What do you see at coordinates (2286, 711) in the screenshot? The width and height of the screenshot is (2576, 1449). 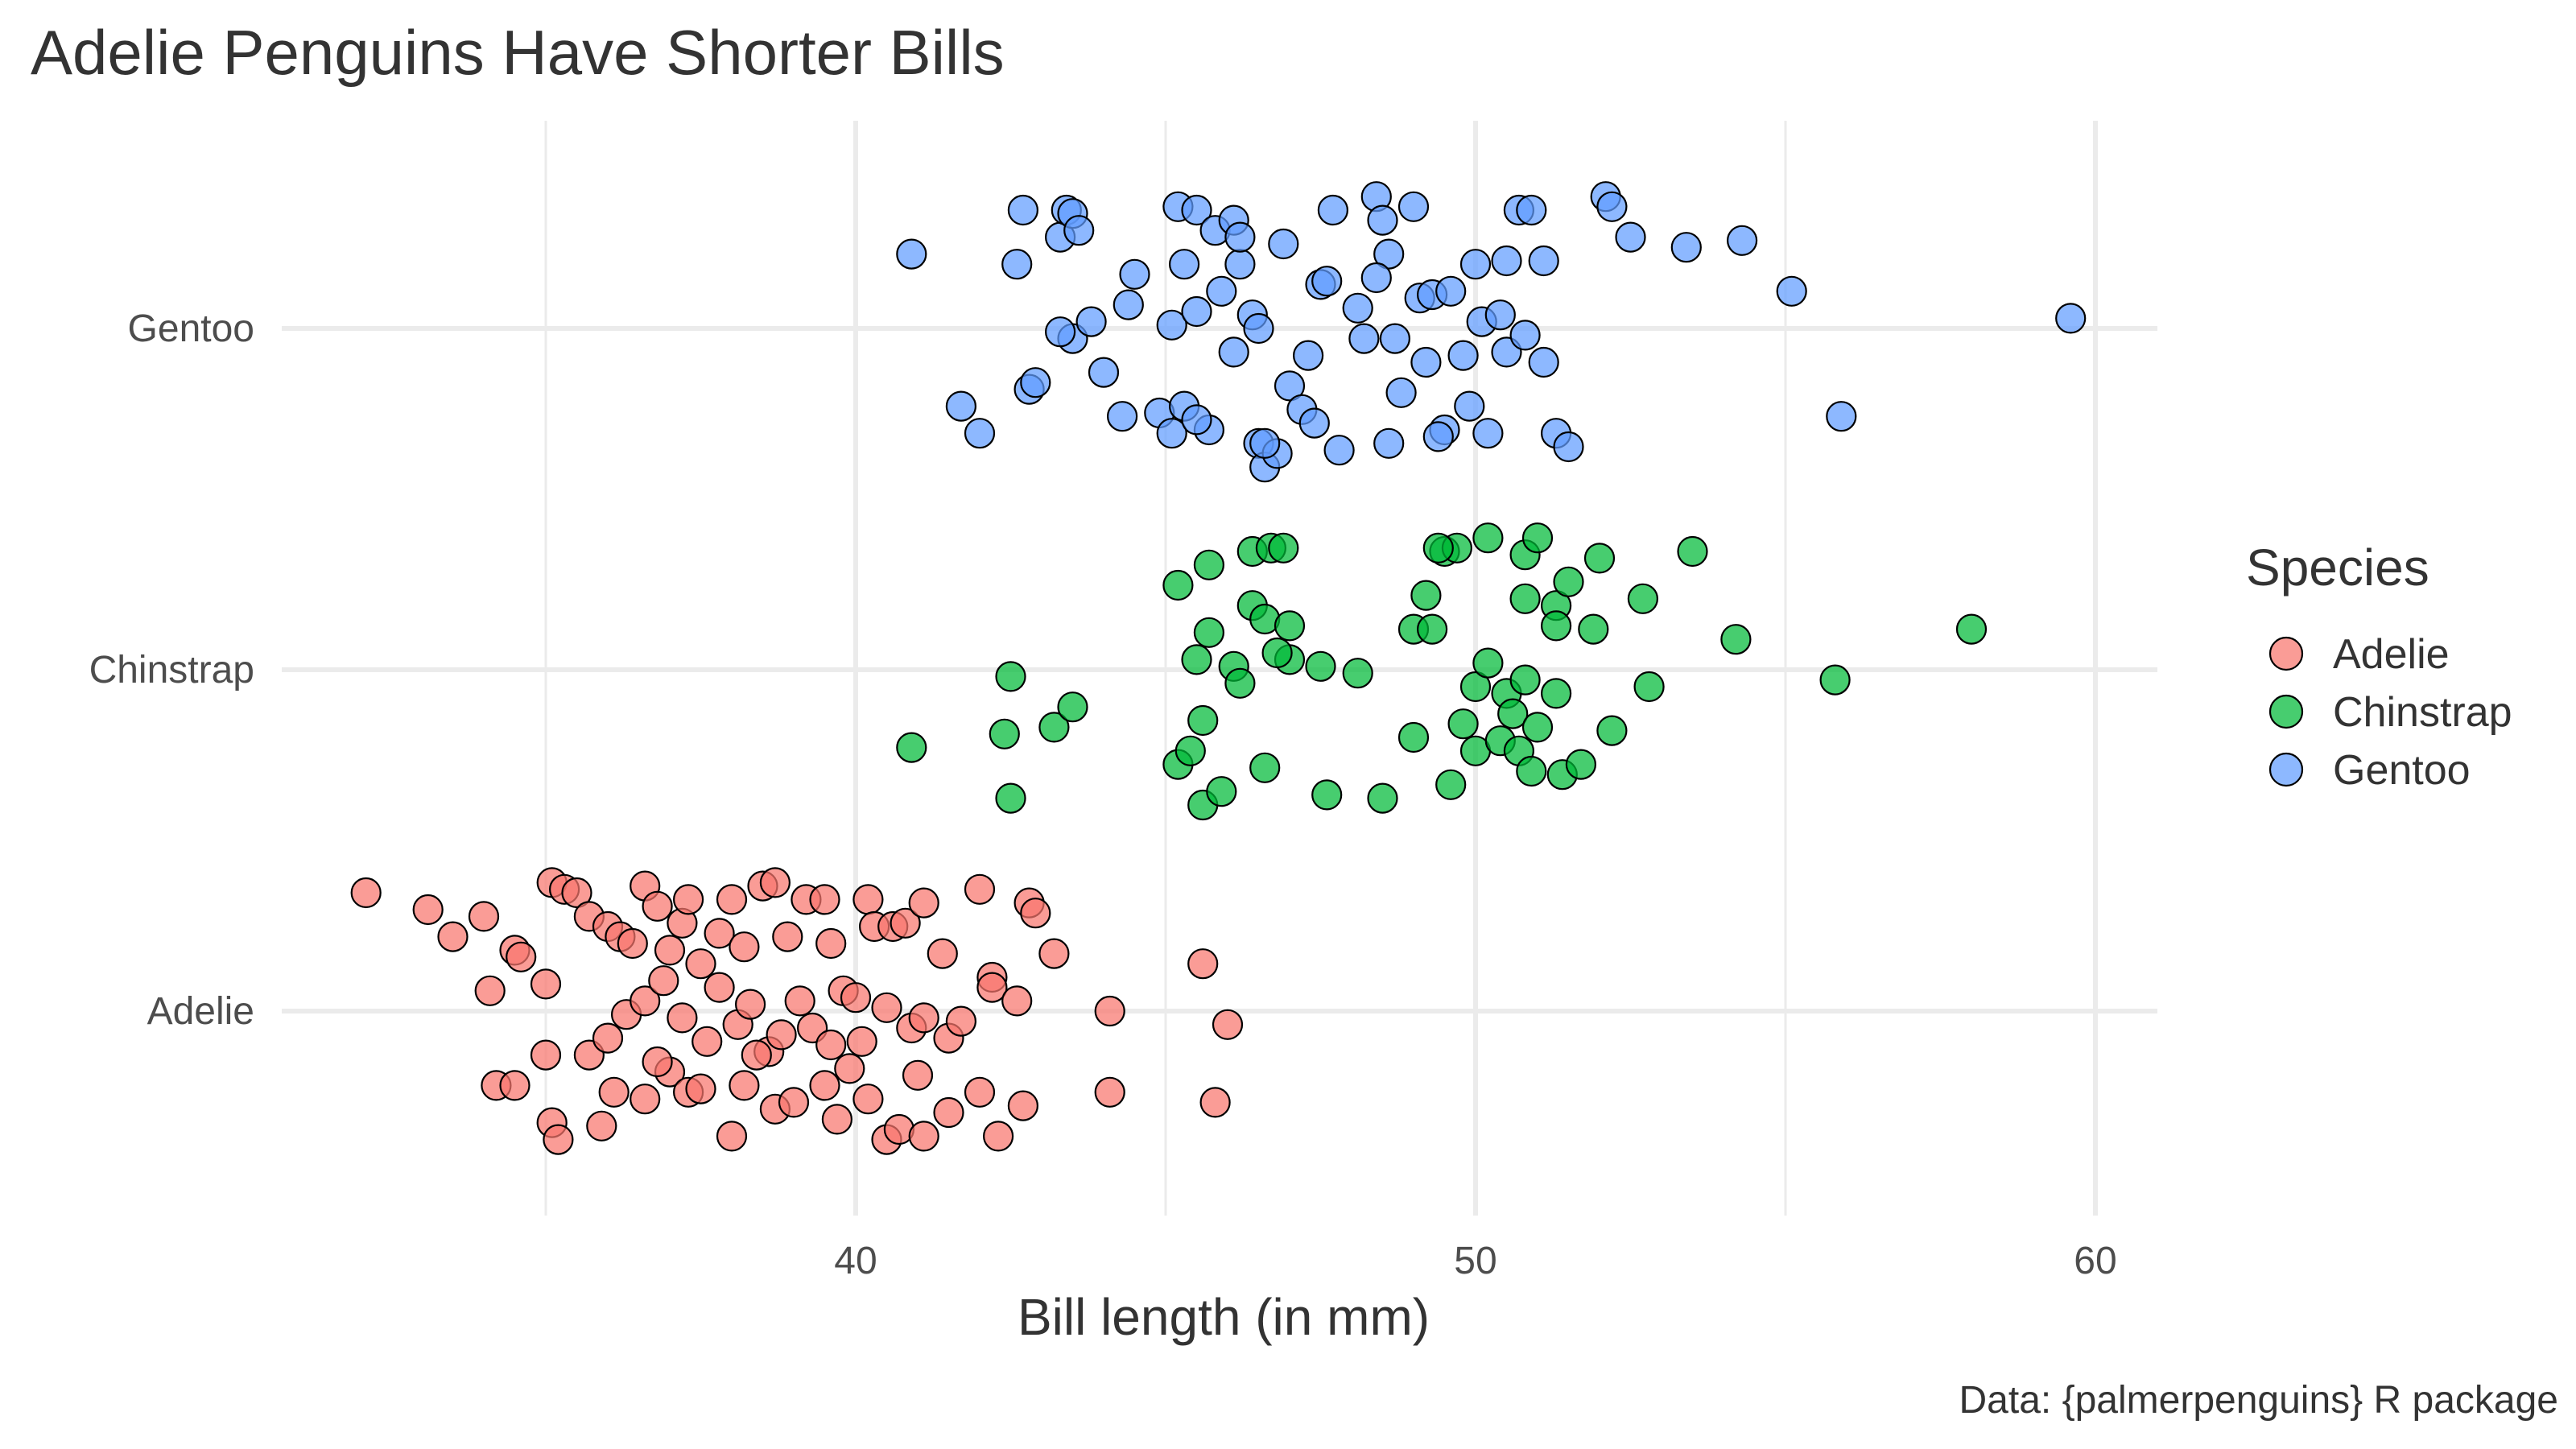 I see `legend-key-chinstrap` at bounding box center [2286, 711].